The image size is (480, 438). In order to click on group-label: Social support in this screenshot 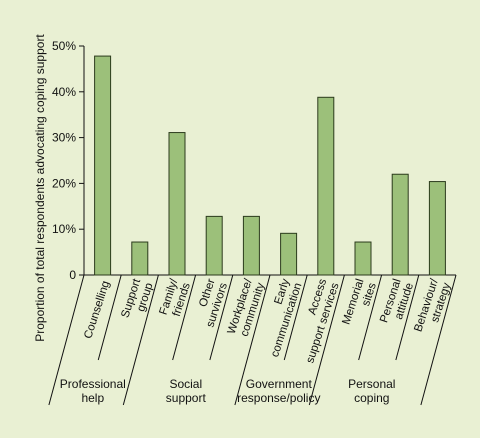, I will do `click(186, 391)`.